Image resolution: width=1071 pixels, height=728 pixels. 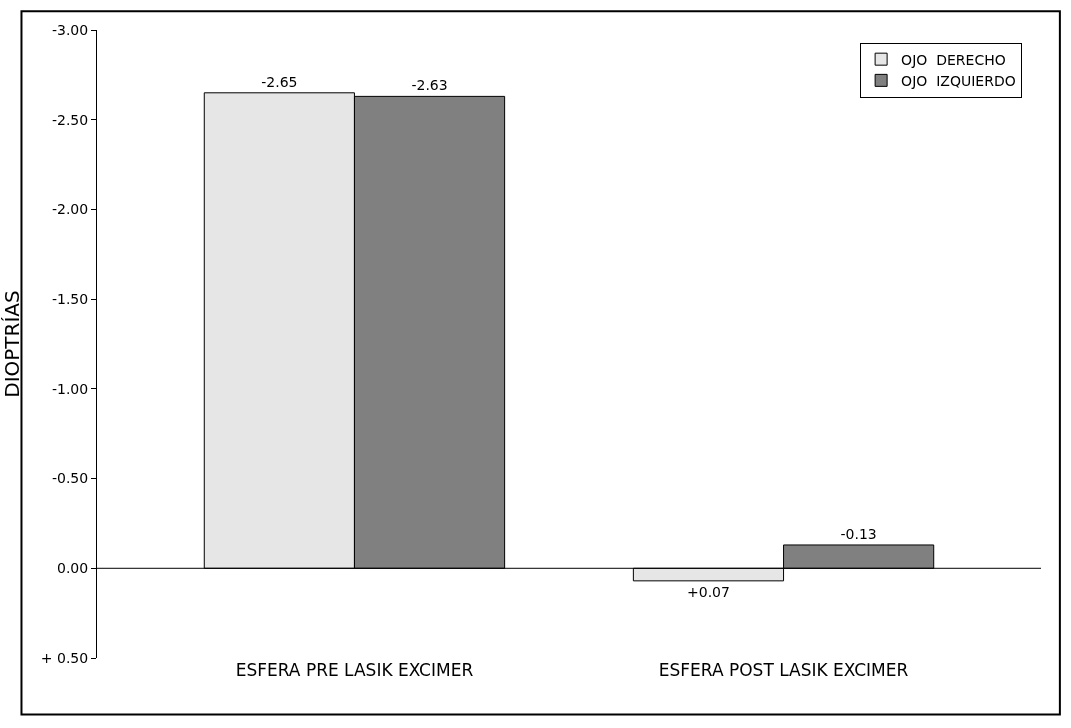 What do you see at coordinates (70, 478) in the screenshot?
I see `y-tick-label: -0.50` at bounding box center [70, 478].